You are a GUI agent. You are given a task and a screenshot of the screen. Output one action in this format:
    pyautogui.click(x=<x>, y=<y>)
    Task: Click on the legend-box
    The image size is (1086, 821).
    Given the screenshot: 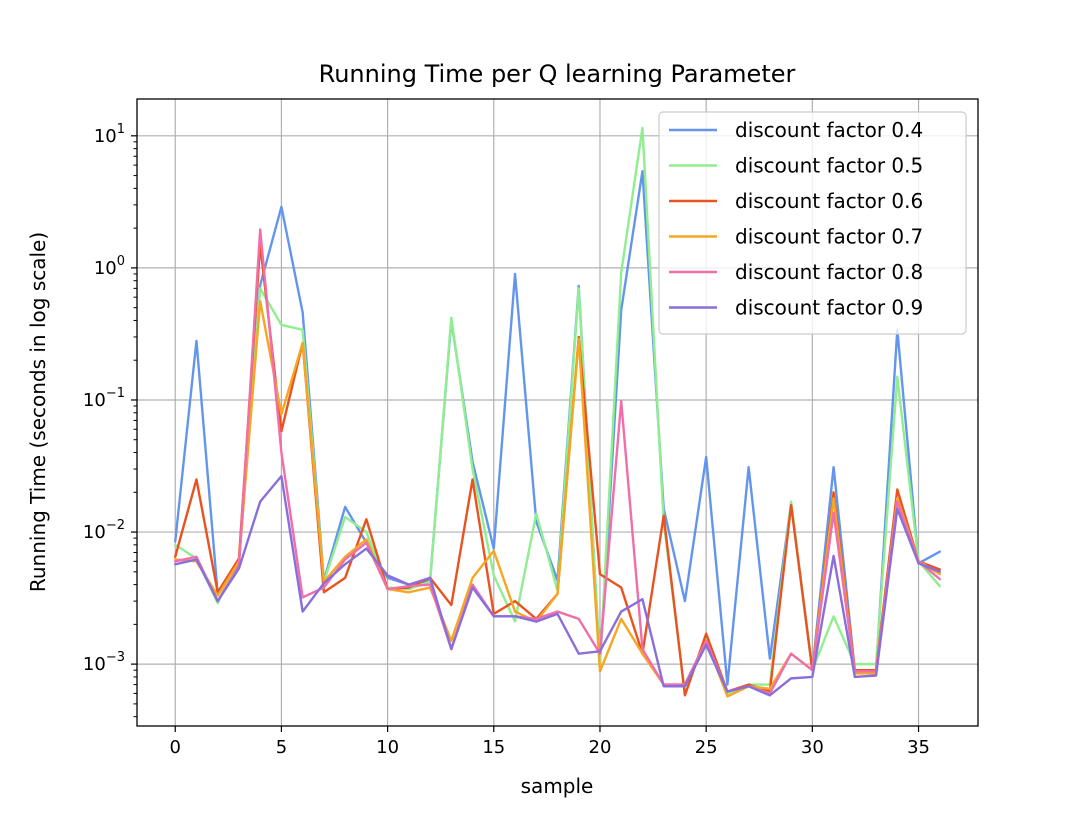 What is the action you would take?
    pyautogui.click(x=812, y=223)
    